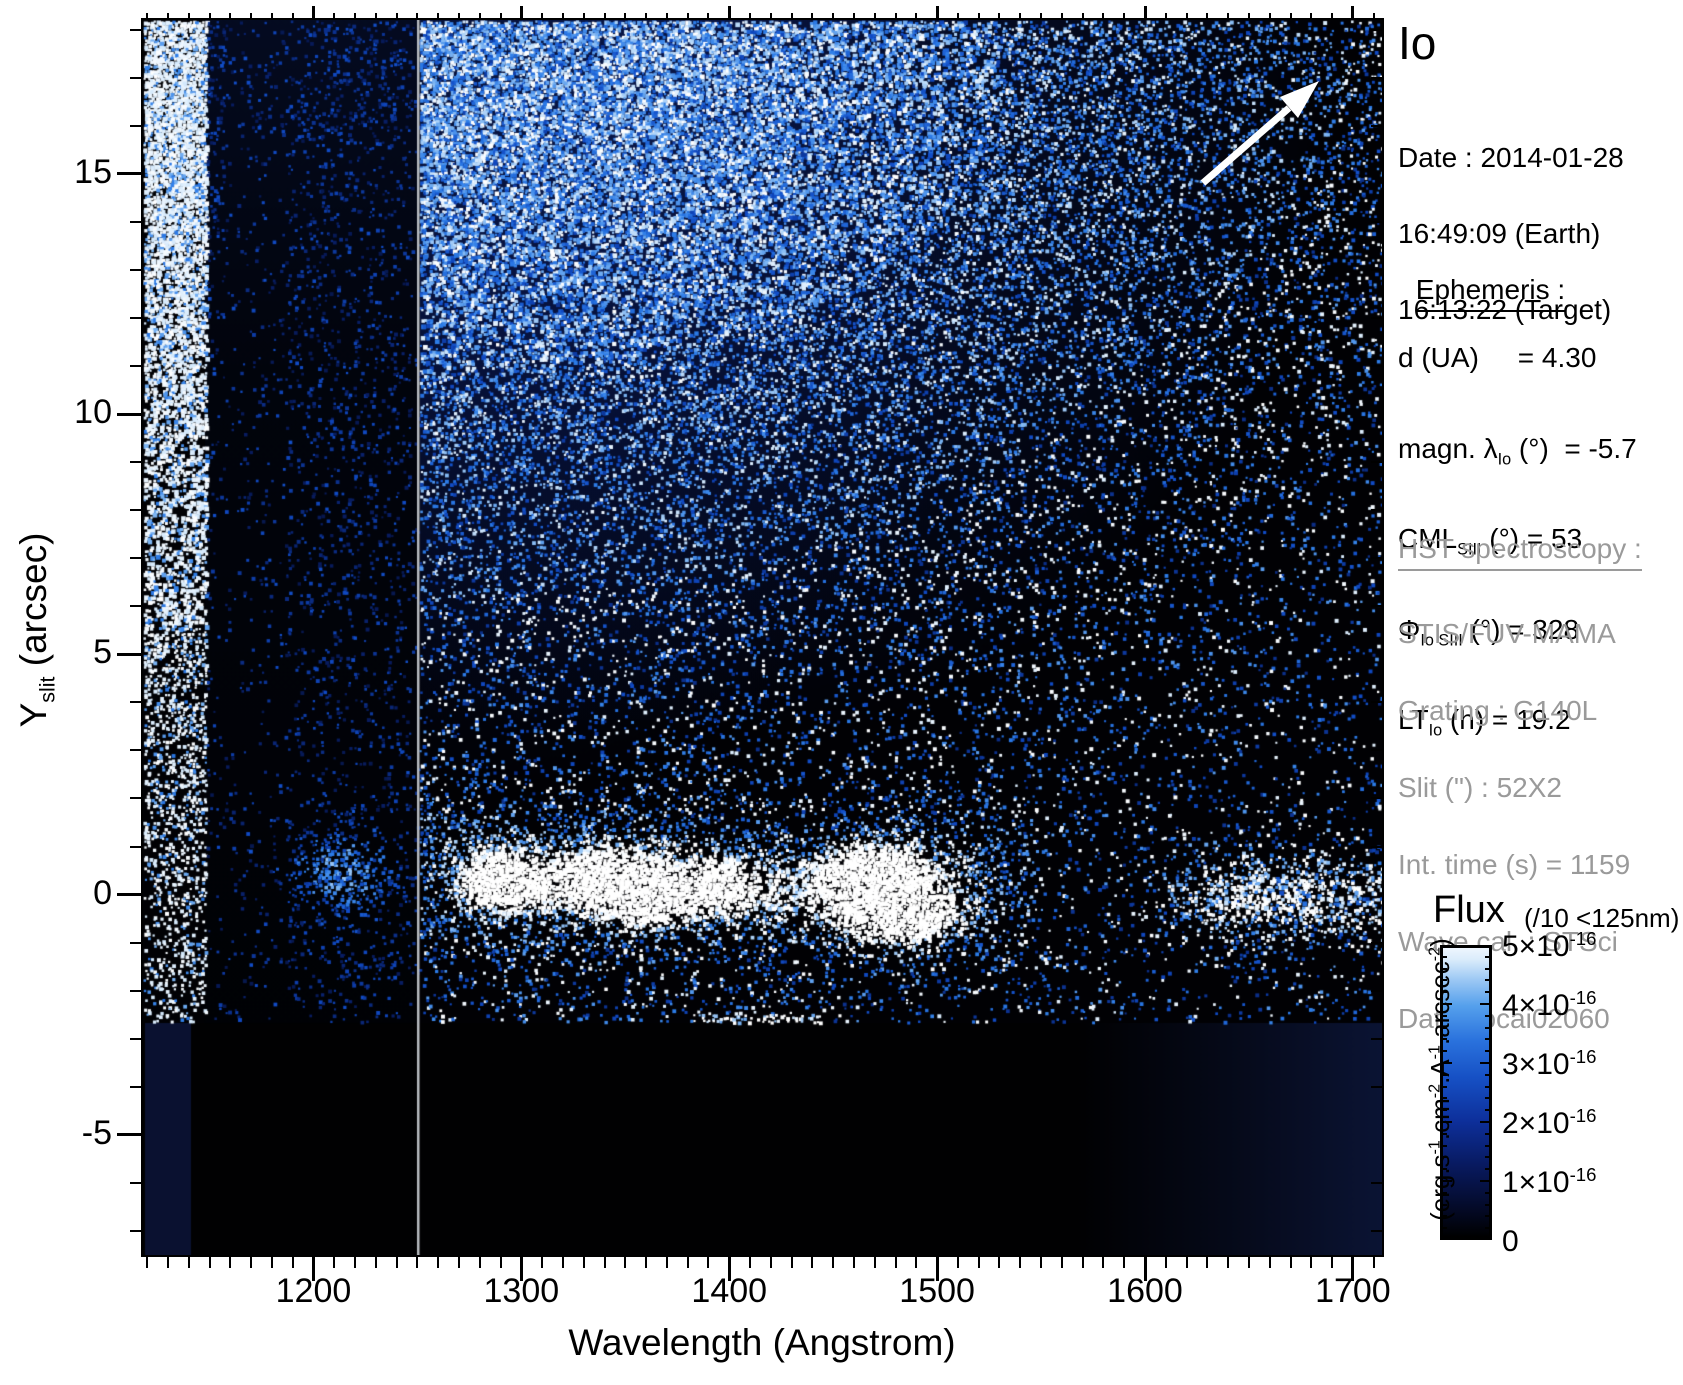 Image resolution: width=1683 pixels, height=1385 pixels. Describe the element at coordinates (1499, 233) in the screenshot. I see `earth-time-line: 16:49:09 (Earth)` at that location.